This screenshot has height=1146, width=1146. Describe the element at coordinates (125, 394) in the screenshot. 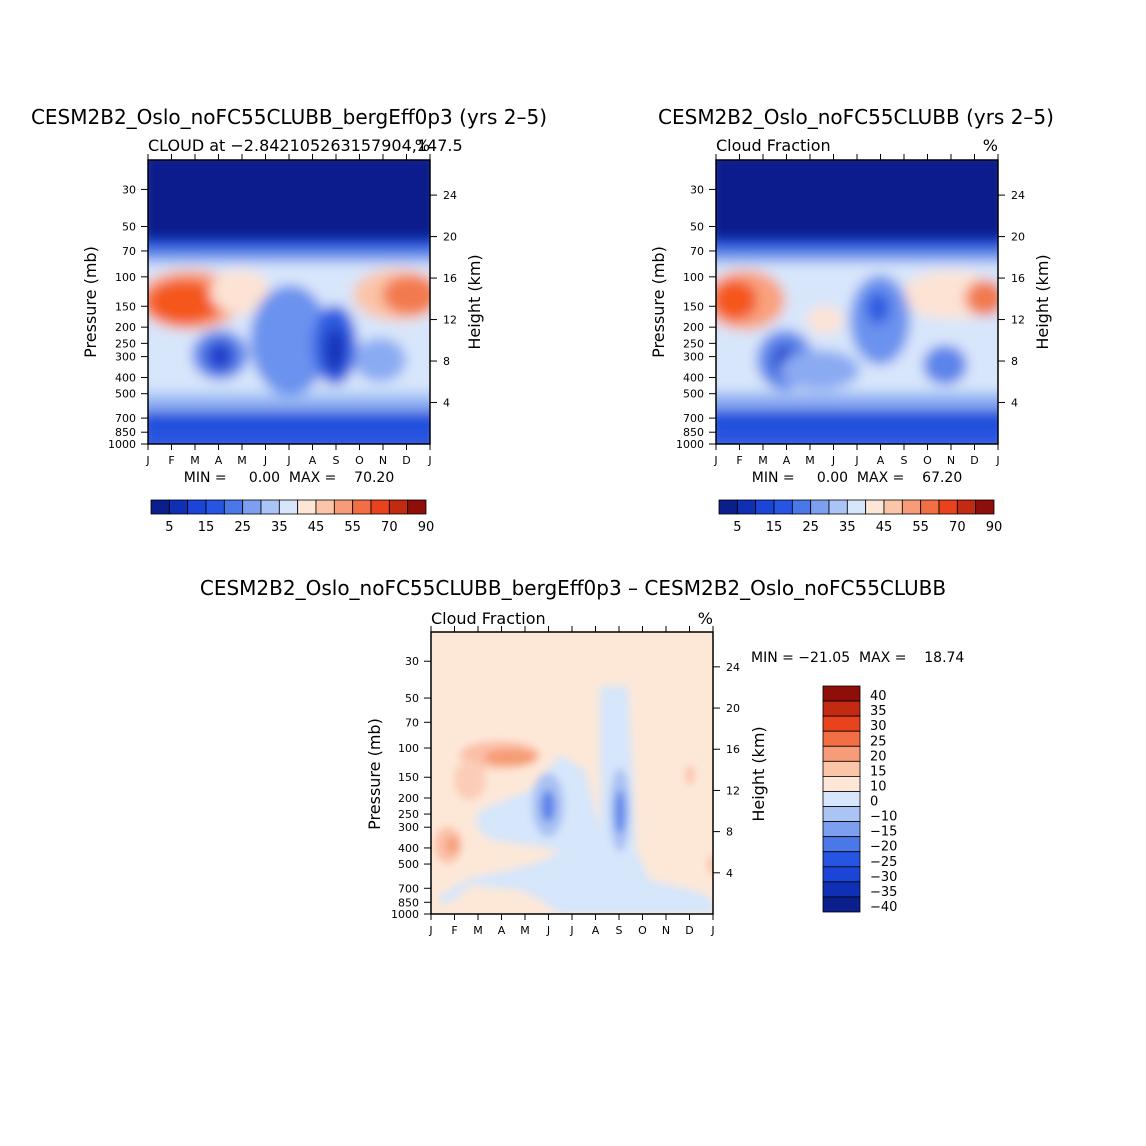

I see `panel-1-ytick-label: 500` at that location.